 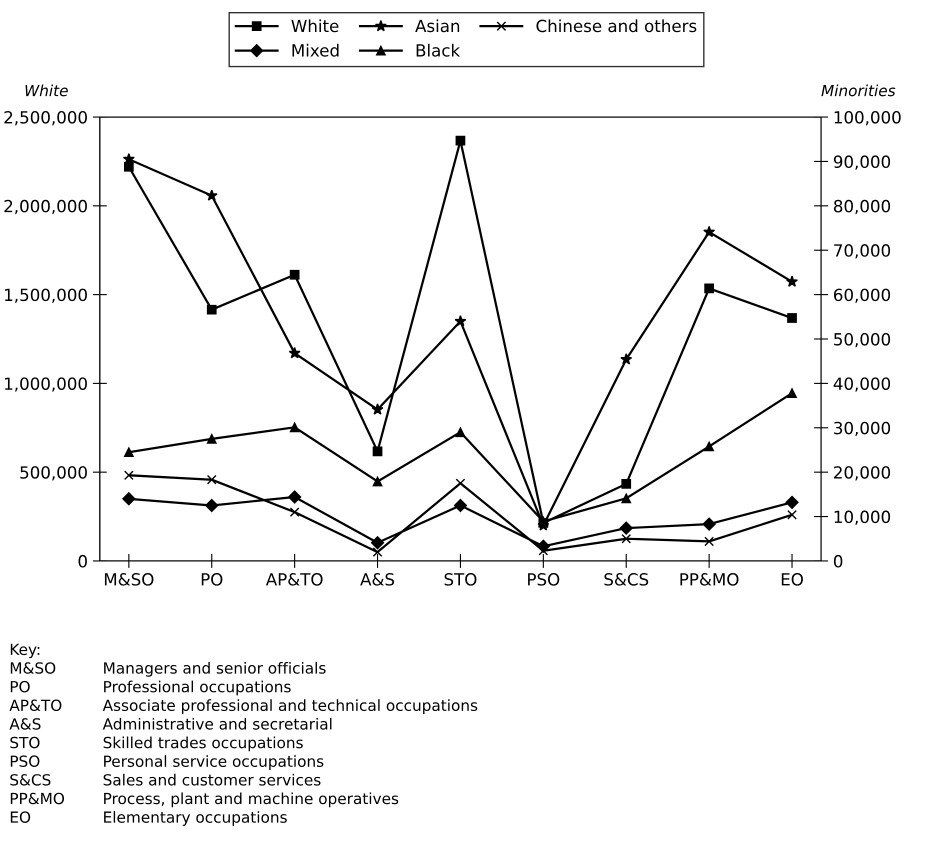 What do you see at coordinates (25, 724) in the screenshot?
I see `text: A&S` at bounding box center [25, 724].